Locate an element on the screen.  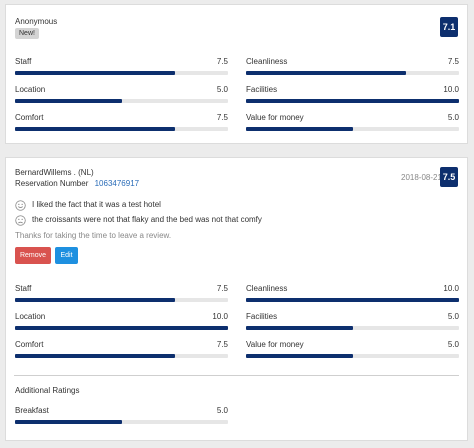
reviewer-name: BernardWillems . (NL) is located at coordinates (54, 172).